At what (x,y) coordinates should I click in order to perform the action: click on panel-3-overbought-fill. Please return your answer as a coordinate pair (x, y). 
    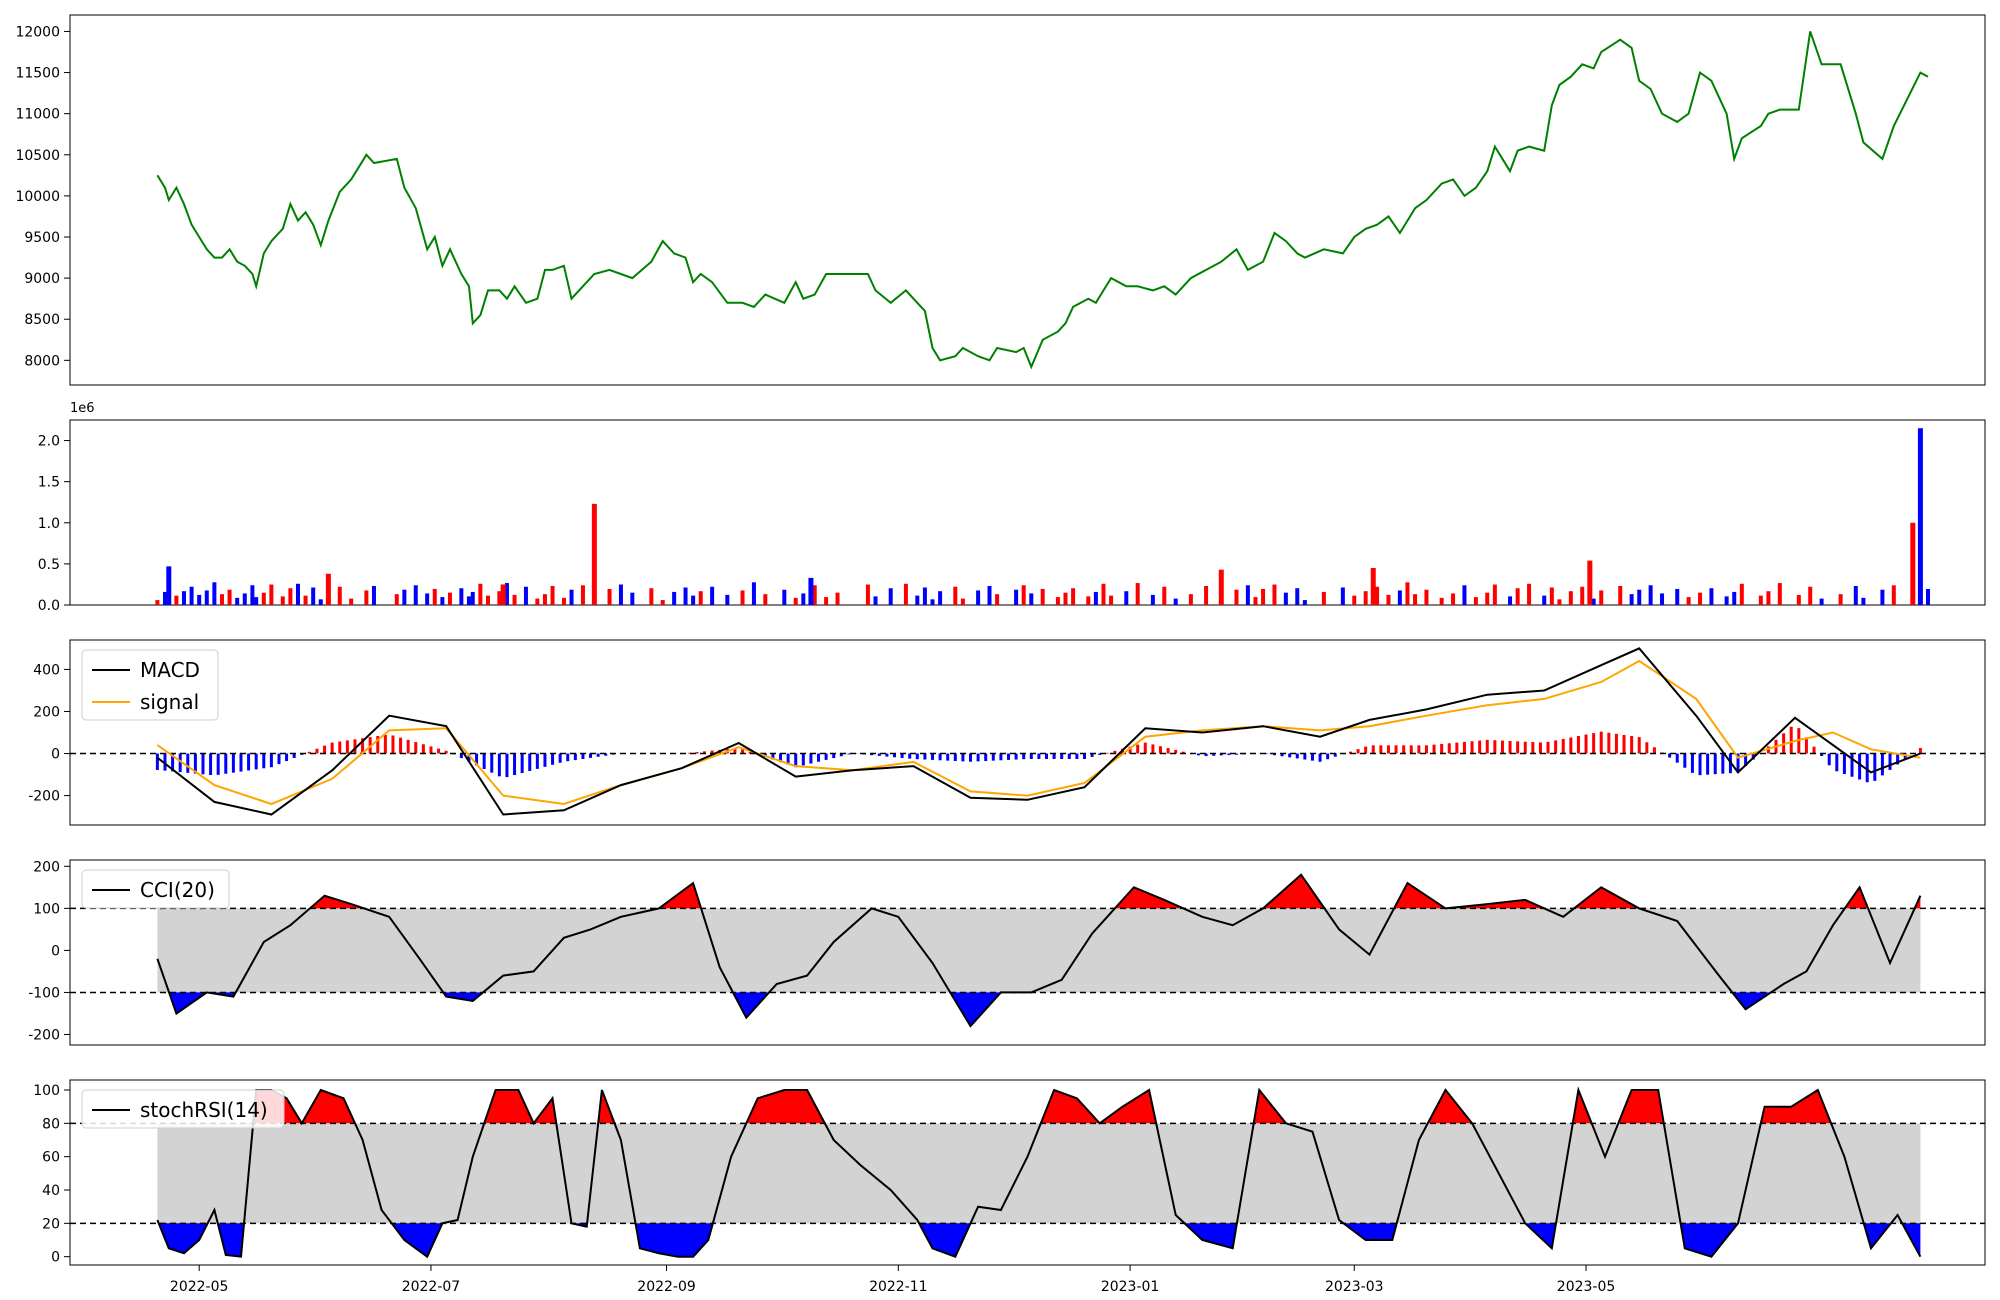
    Looking at the image, I should click on (1856, 898).